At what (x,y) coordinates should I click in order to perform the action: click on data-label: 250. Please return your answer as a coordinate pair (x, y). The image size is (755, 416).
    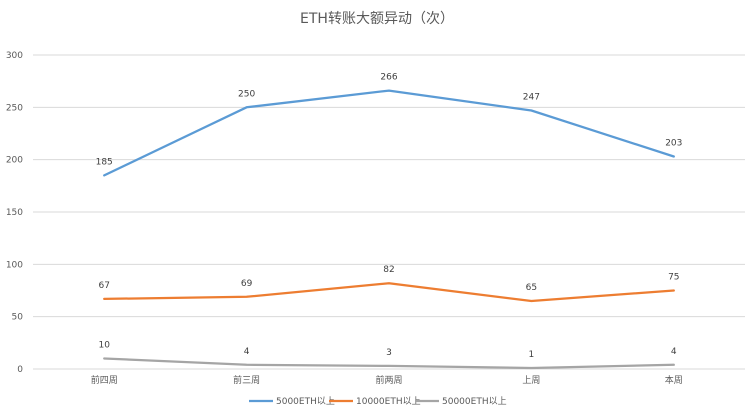
    Looking at the image, I should click on (246, 94).